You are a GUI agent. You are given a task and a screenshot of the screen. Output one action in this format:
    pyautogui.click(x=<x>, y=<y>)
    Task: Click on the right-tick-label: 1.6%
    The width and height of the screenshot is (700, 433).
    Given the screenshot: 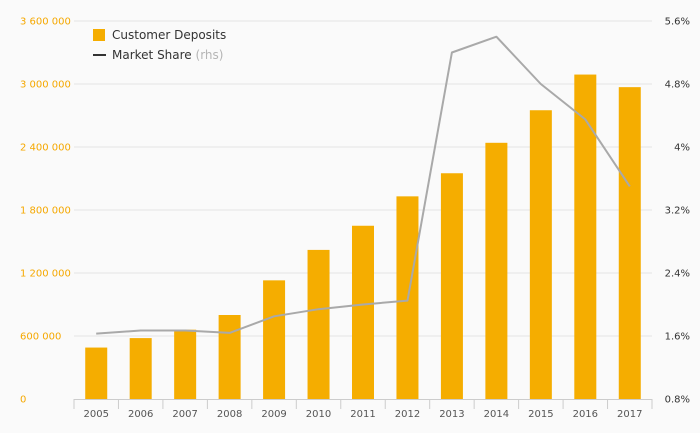 What is the action you would take?
    pyautogui.click(x=677, y=337)
    